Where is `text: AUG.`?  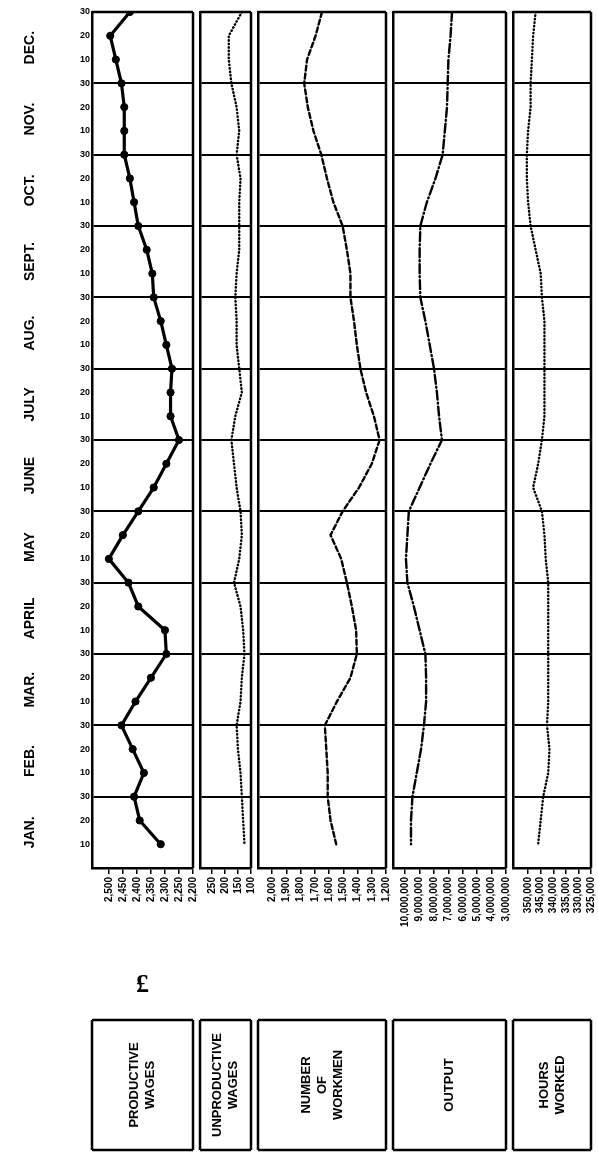
text: AUG. is located at coordinates (28, 333).